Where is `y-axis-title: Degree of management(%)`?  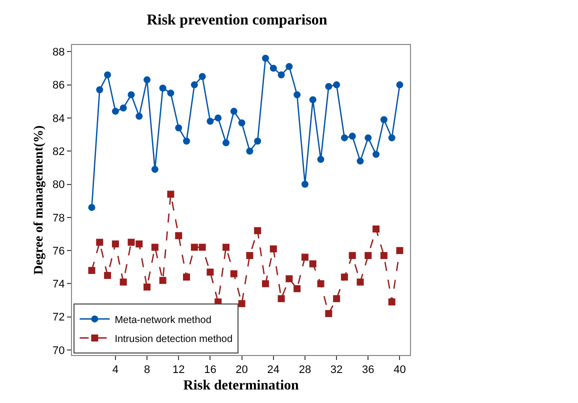
y-axis-title: Degree of management(%) is located at coordinates (38, 200).